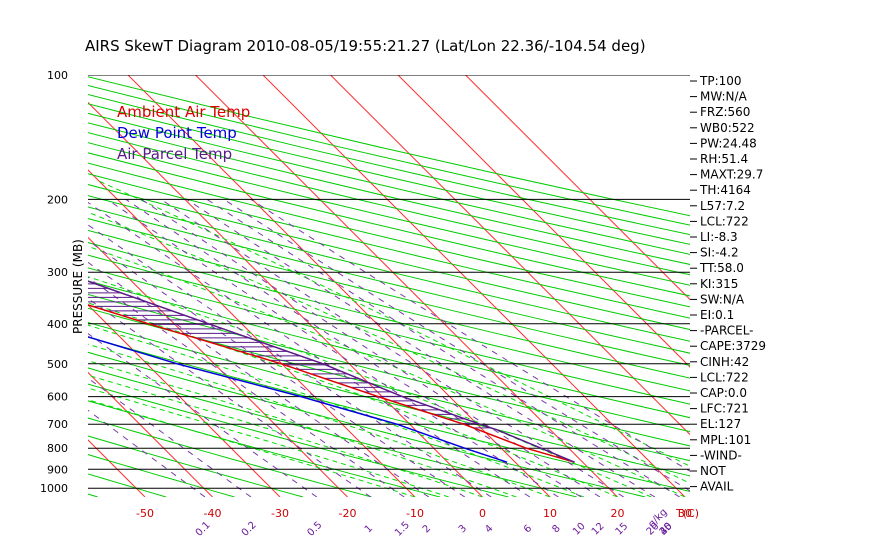 The width and height of the screenshot is (870, 560). I want to click on index-entry: WB0:522, so click(727, 128).